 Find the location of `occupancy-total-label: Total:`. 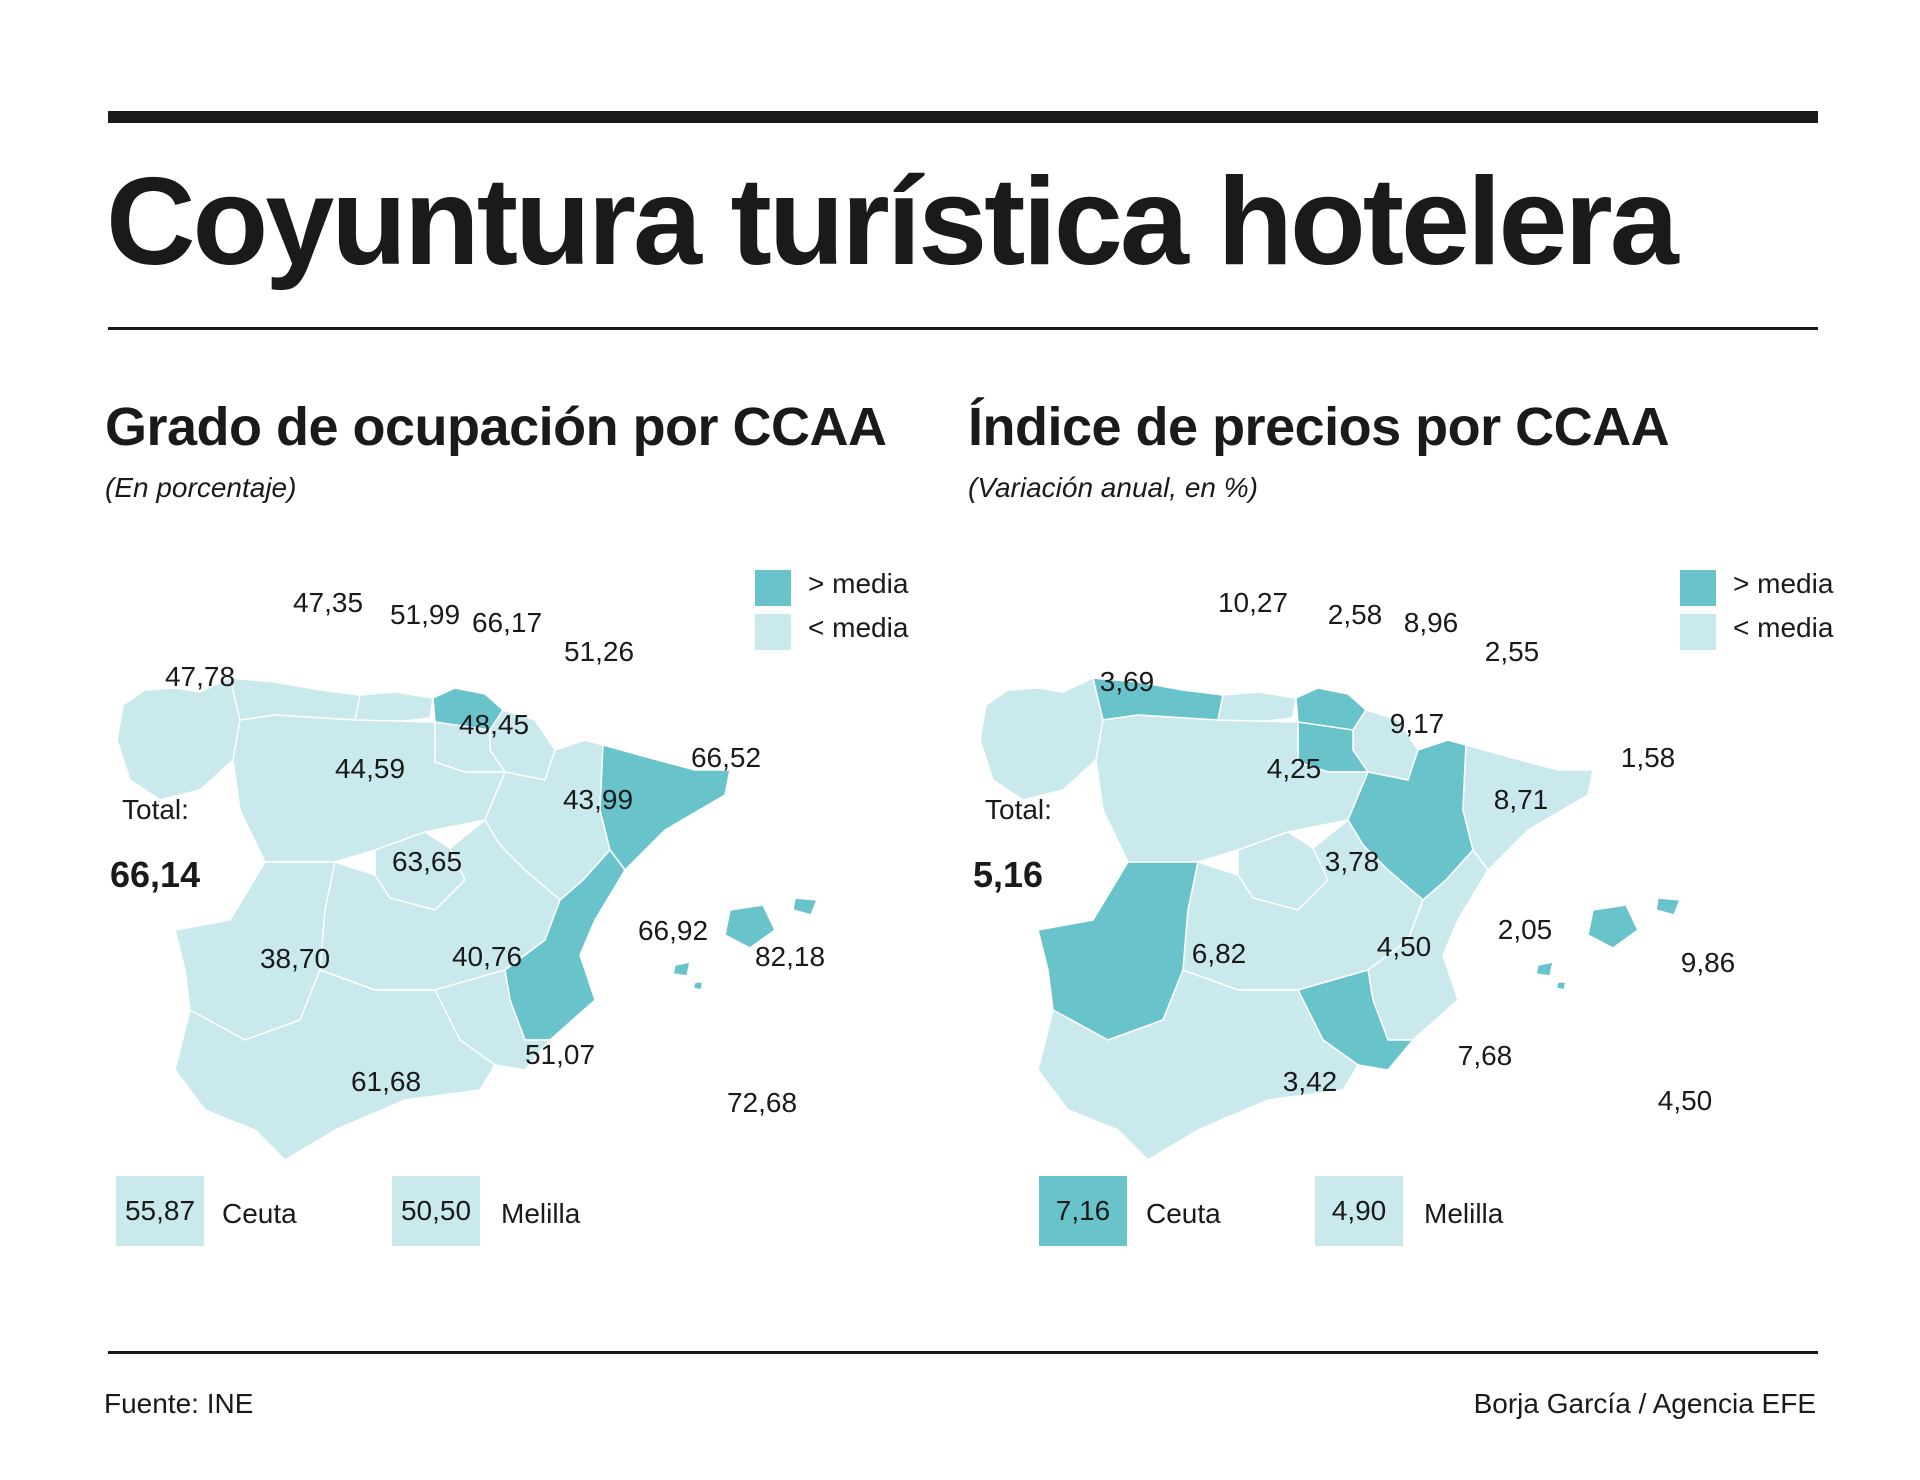

occupancy-total-label: Total: is located at coordinates (155, 809).